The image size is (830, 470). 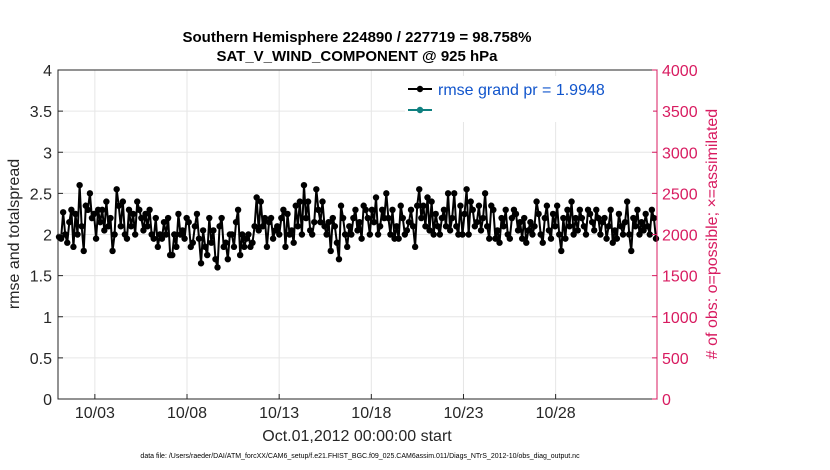 What do you see at coordinates (371, 413) in the screenshot?
I see `x-tick-label: 10/18` at bounding box center [371, 413].